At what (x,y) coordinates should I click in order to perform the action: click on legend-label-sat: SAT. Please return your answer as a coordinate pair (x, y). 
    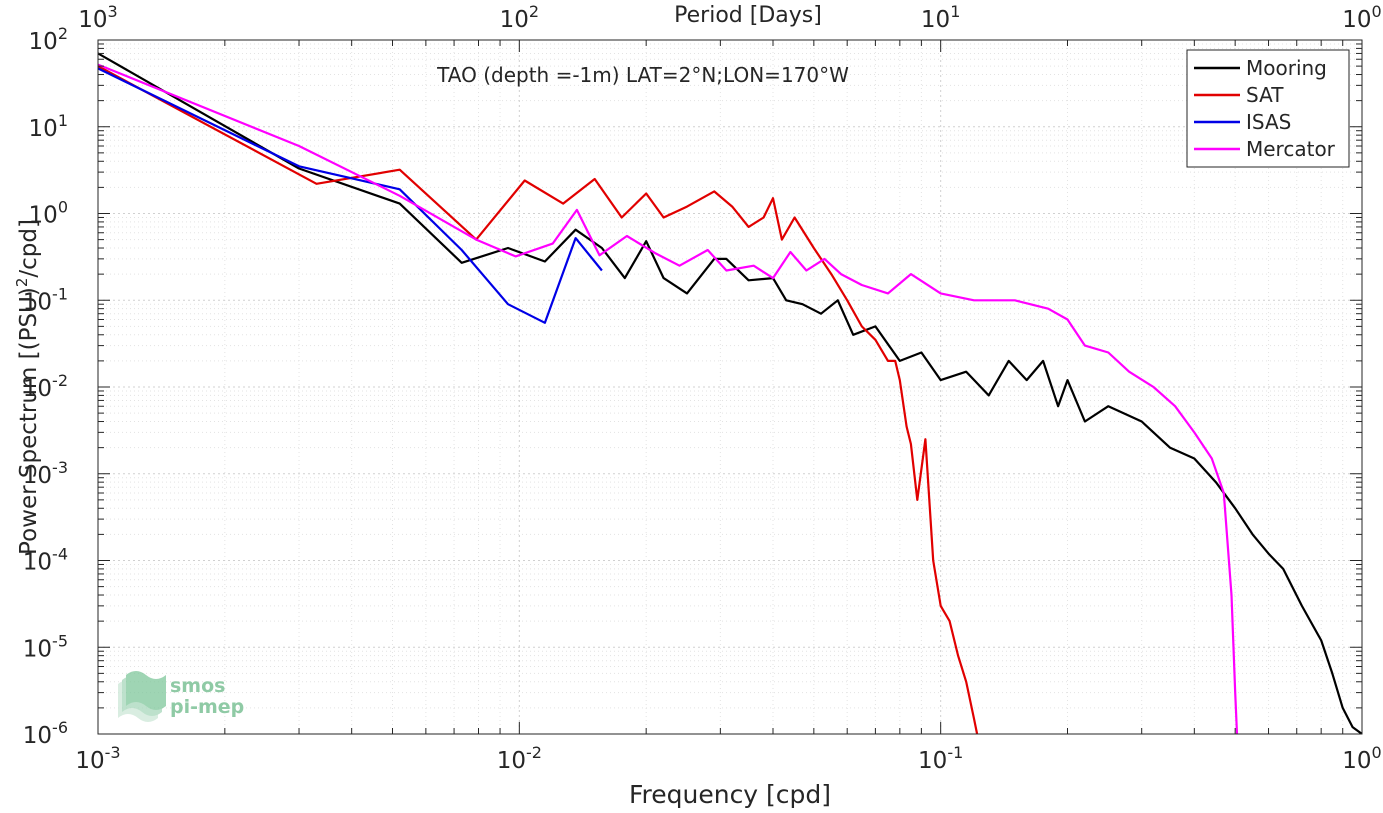
    Looking at the image, I should click on (1265, 95).